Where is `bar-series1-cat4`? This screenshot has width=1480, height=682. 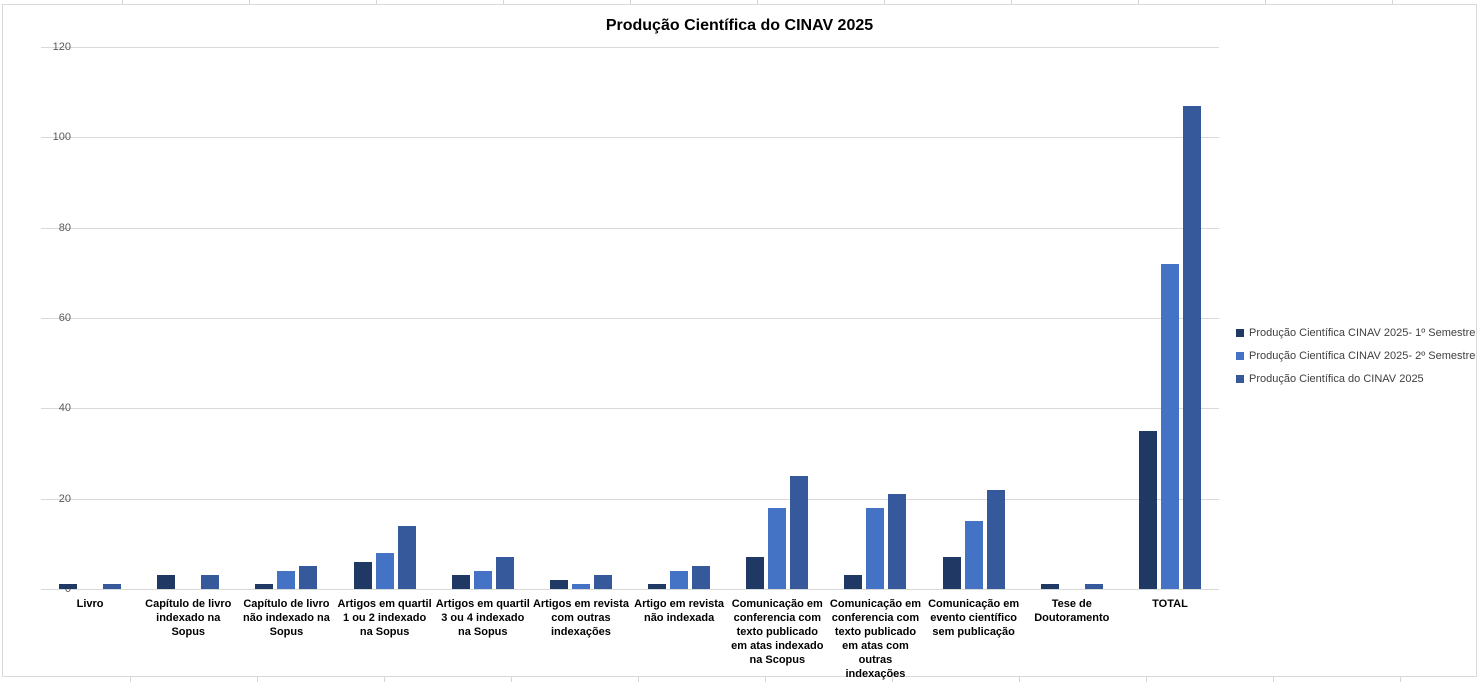
bar-series1-cat4 is located at coordinates (362, 575).